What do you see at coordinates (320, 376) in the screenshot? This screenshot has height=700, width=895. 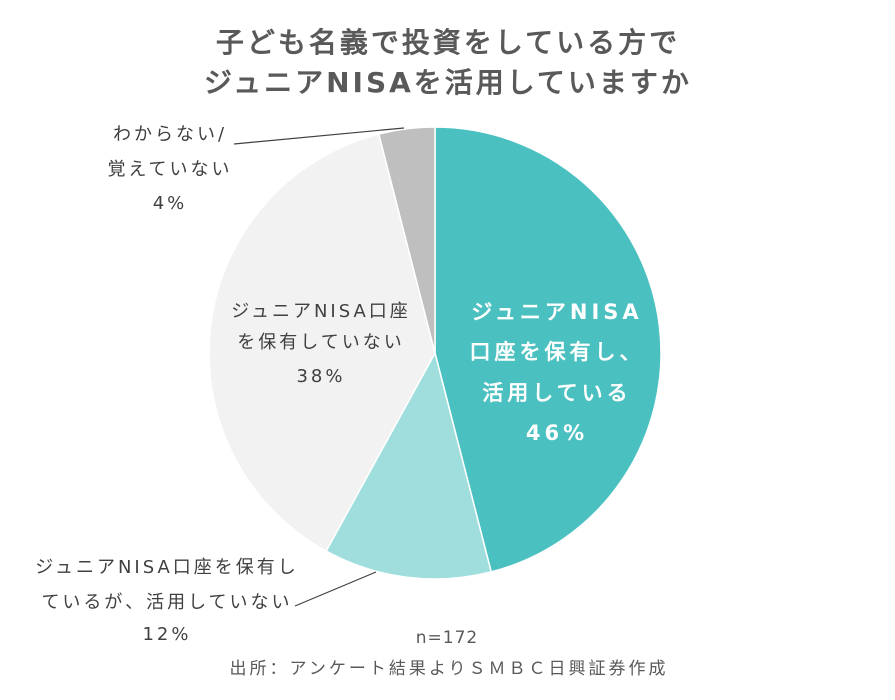 I see `slice-value-label: 38%` at bounding box center [320, 376].